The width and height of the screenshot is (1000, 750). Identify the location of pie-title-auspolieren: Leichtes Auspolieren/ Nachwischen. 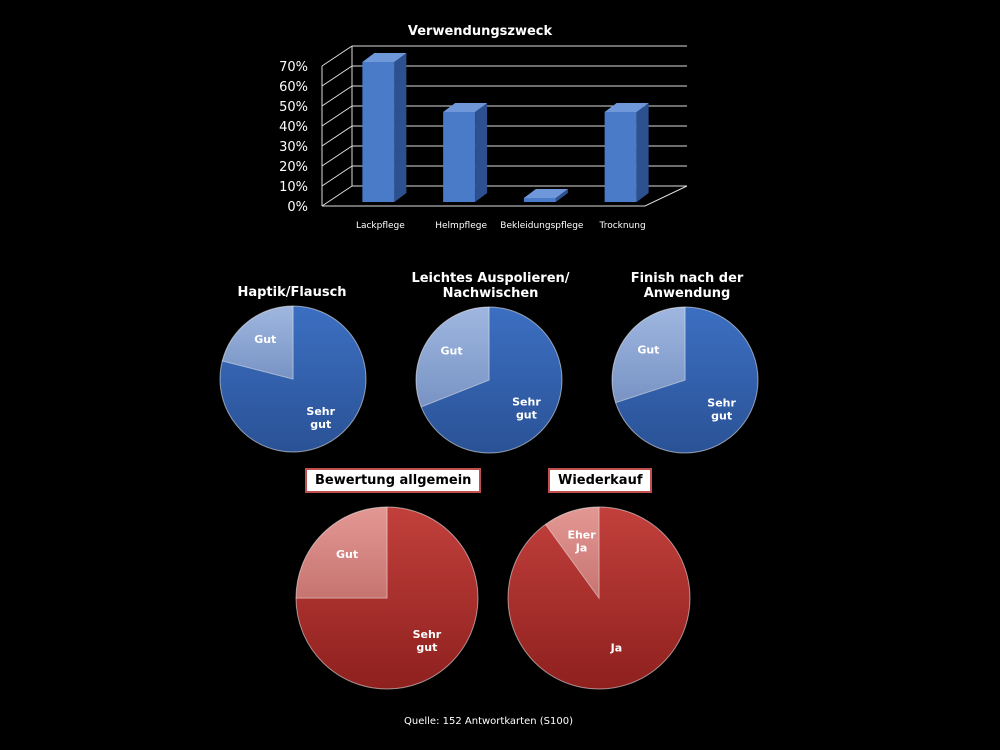
(490, 286).